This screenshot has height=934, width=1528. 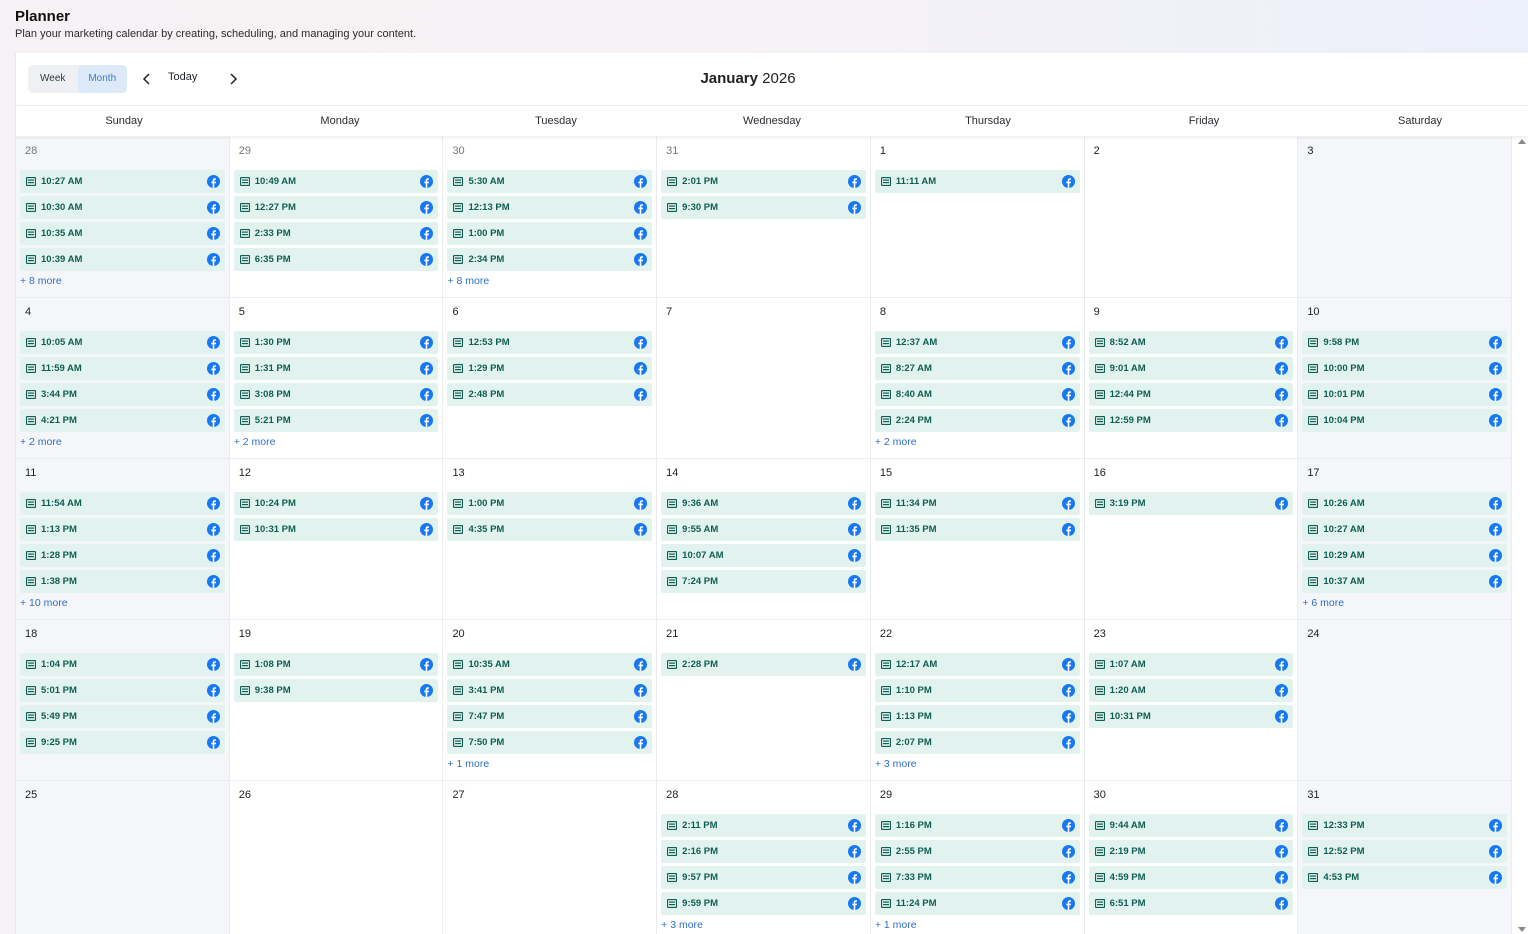 What do you see at coordinates (1191, 903) in the screenshot?
I see `scheduled-post: 6:51 PM` at bounding box center [1191, 903].